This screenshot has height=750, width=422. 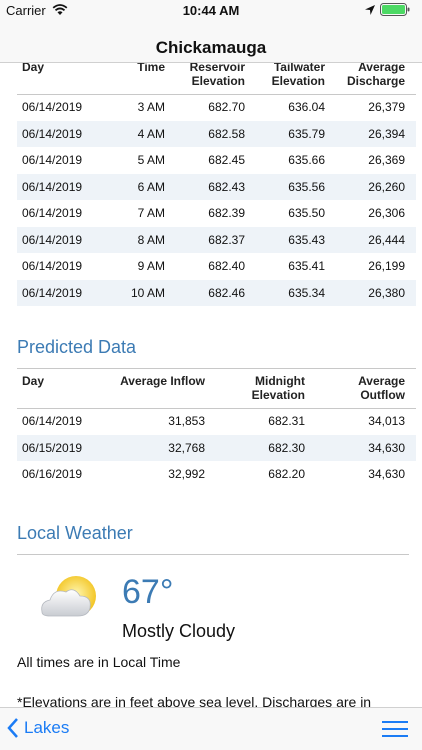 What do you see at coordinates (211, 728) in the screenshot?
I see `toolbar: Lakes` at bounding box center [211, 728].